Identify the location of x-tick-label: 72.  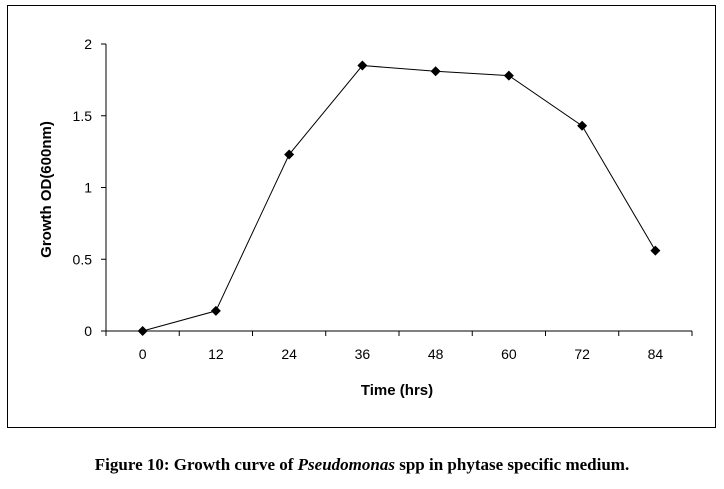
(582, 354).